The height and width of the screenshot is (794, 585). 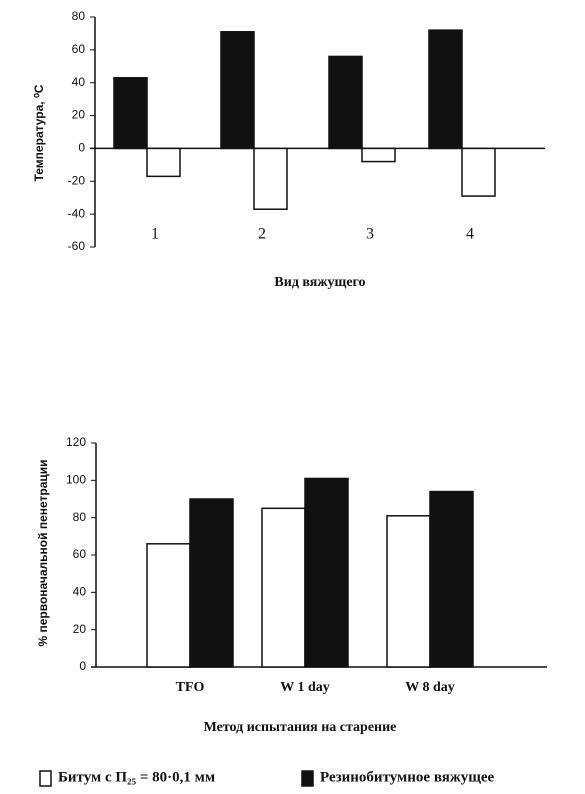 What do you see at coordinates (262, 234) in the screenshot?
I see `x-tick-label: 2` at bounding box center [262, 234].